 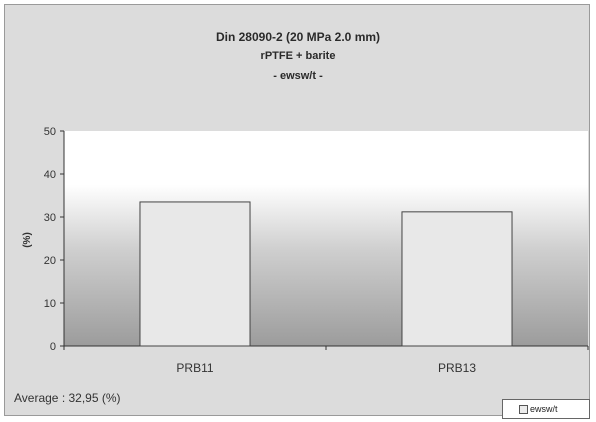 I want to click on average-annotation: Average : 32,95 (%), so click(x=67, y=398).